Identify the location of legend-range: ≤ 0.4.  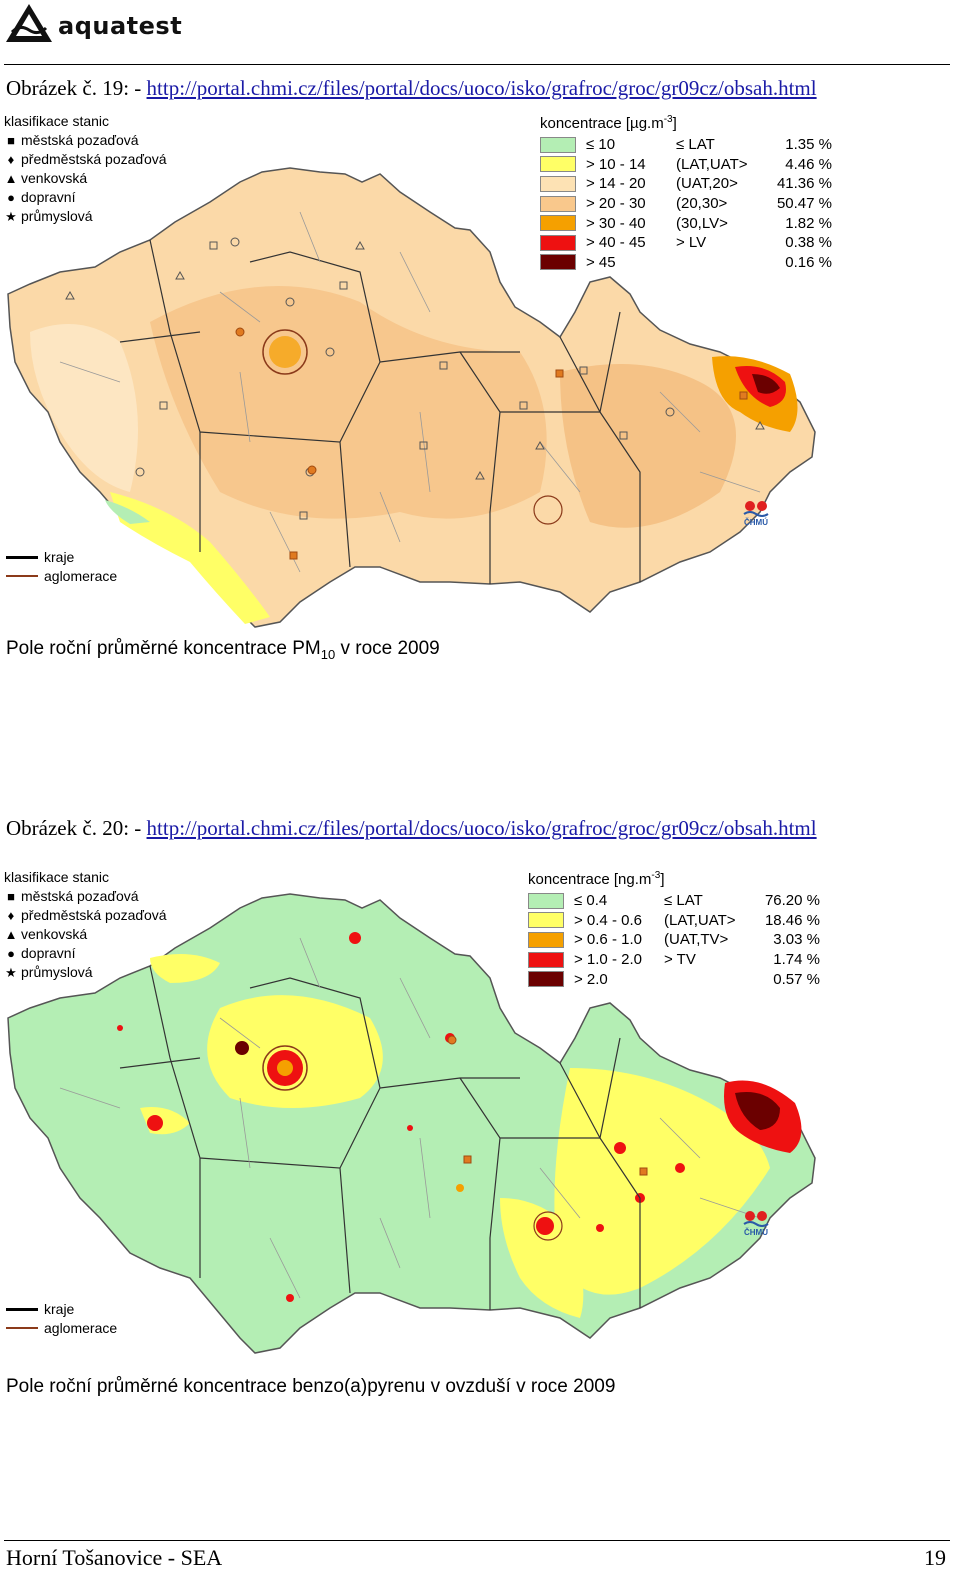
(591, 901).